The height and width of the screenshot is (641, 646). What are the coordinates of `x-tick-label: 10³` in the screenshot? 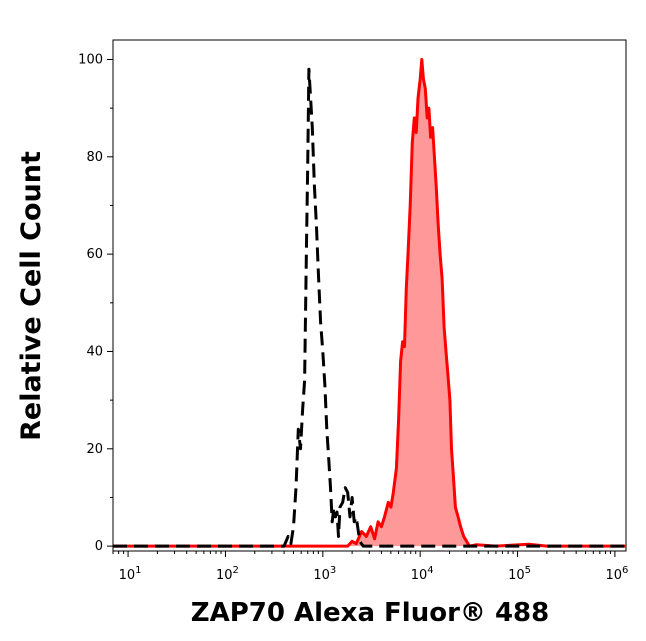 It's located at (324, 574).